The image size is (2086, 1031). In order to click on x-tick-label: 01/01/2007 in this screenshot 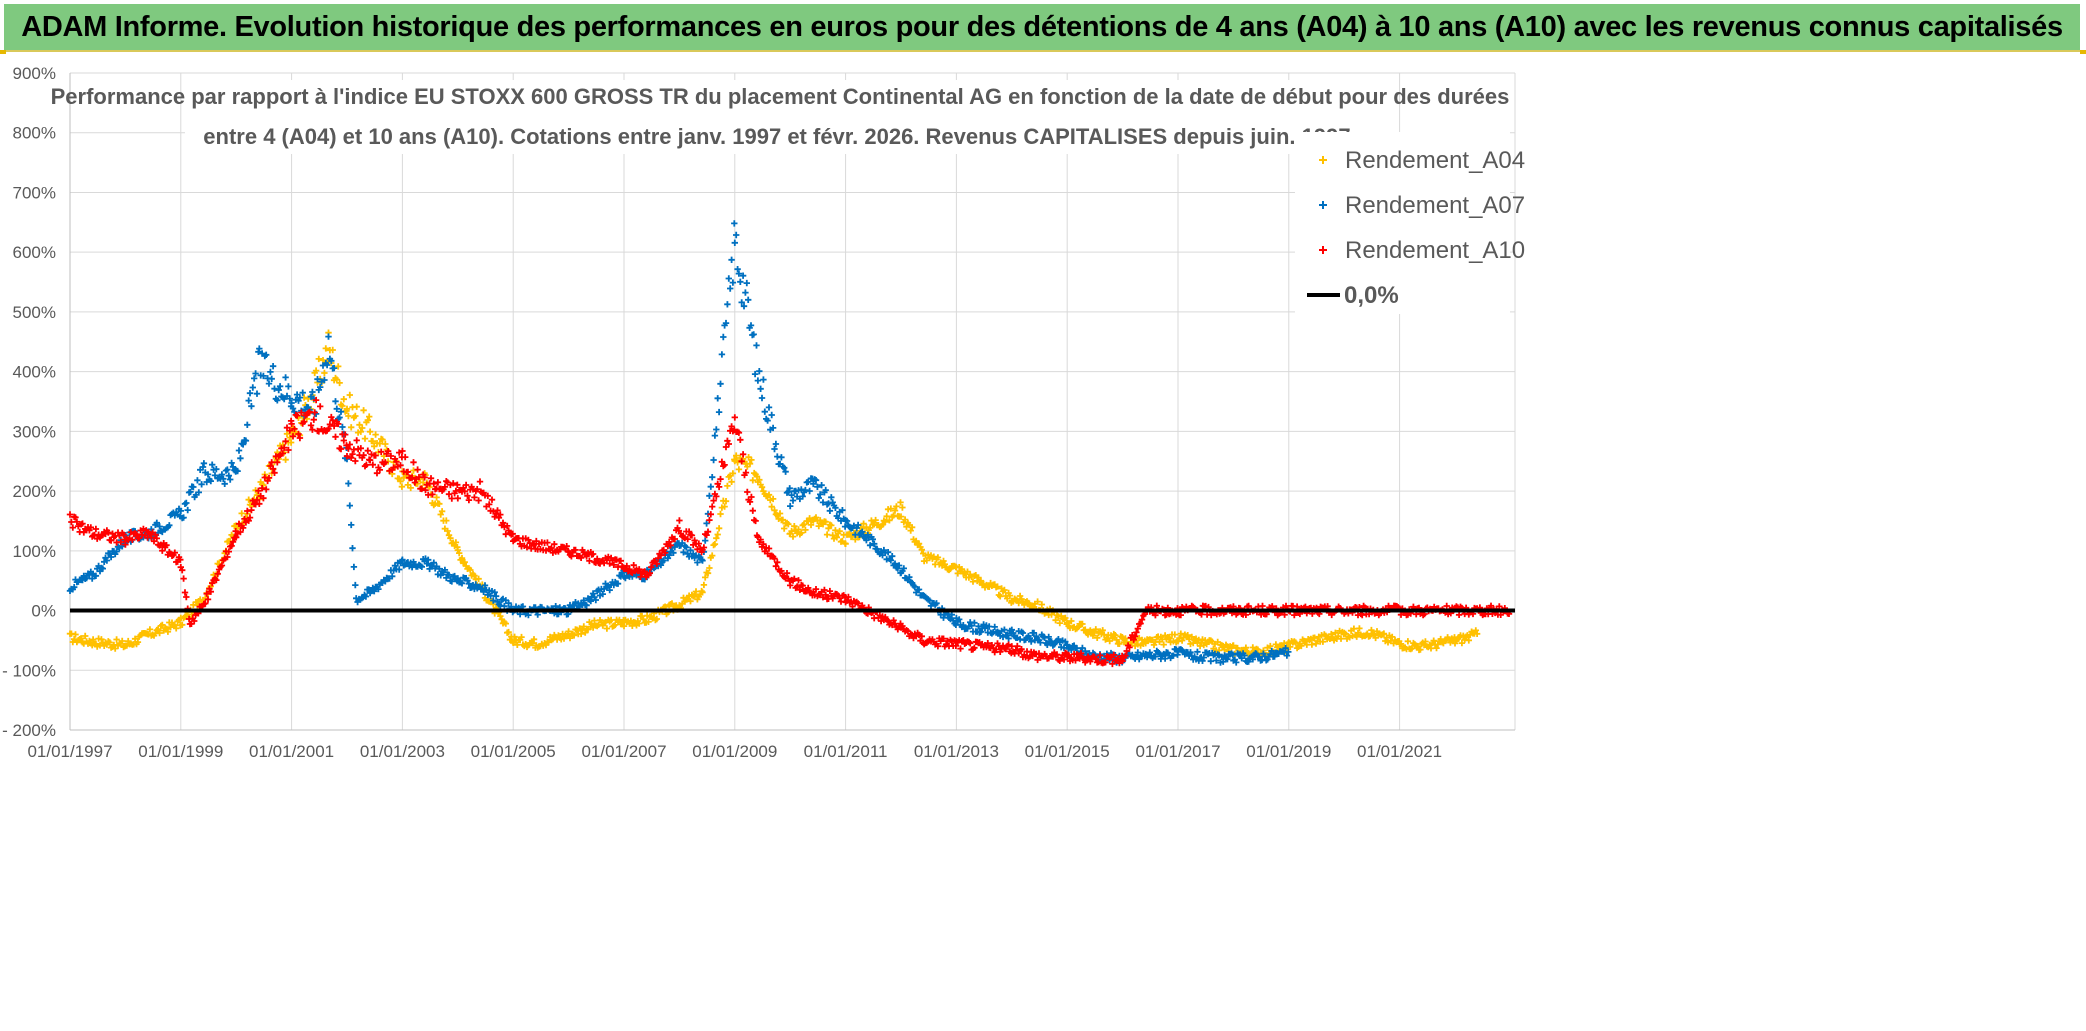, I will do `click(623, 751)`.